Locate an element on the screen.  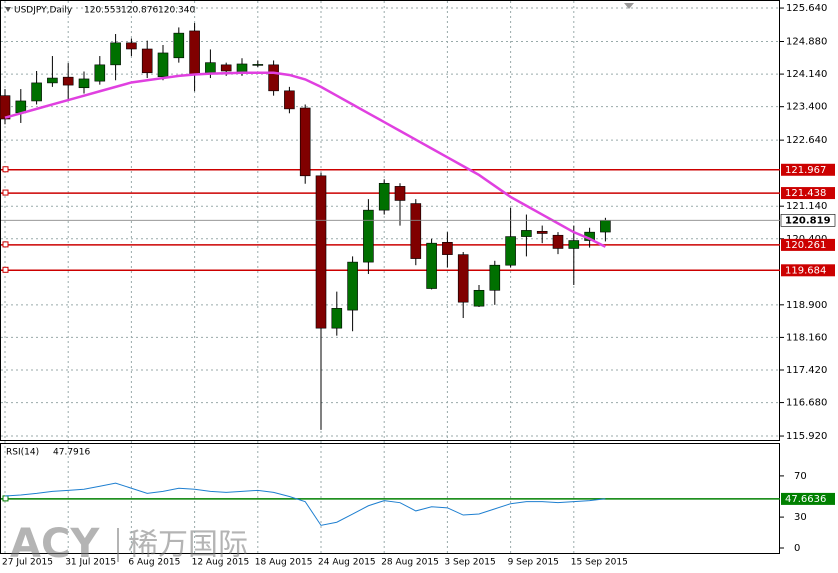
x-tick-label: 31 Jul 2015 is located at coordinates (90, 563).